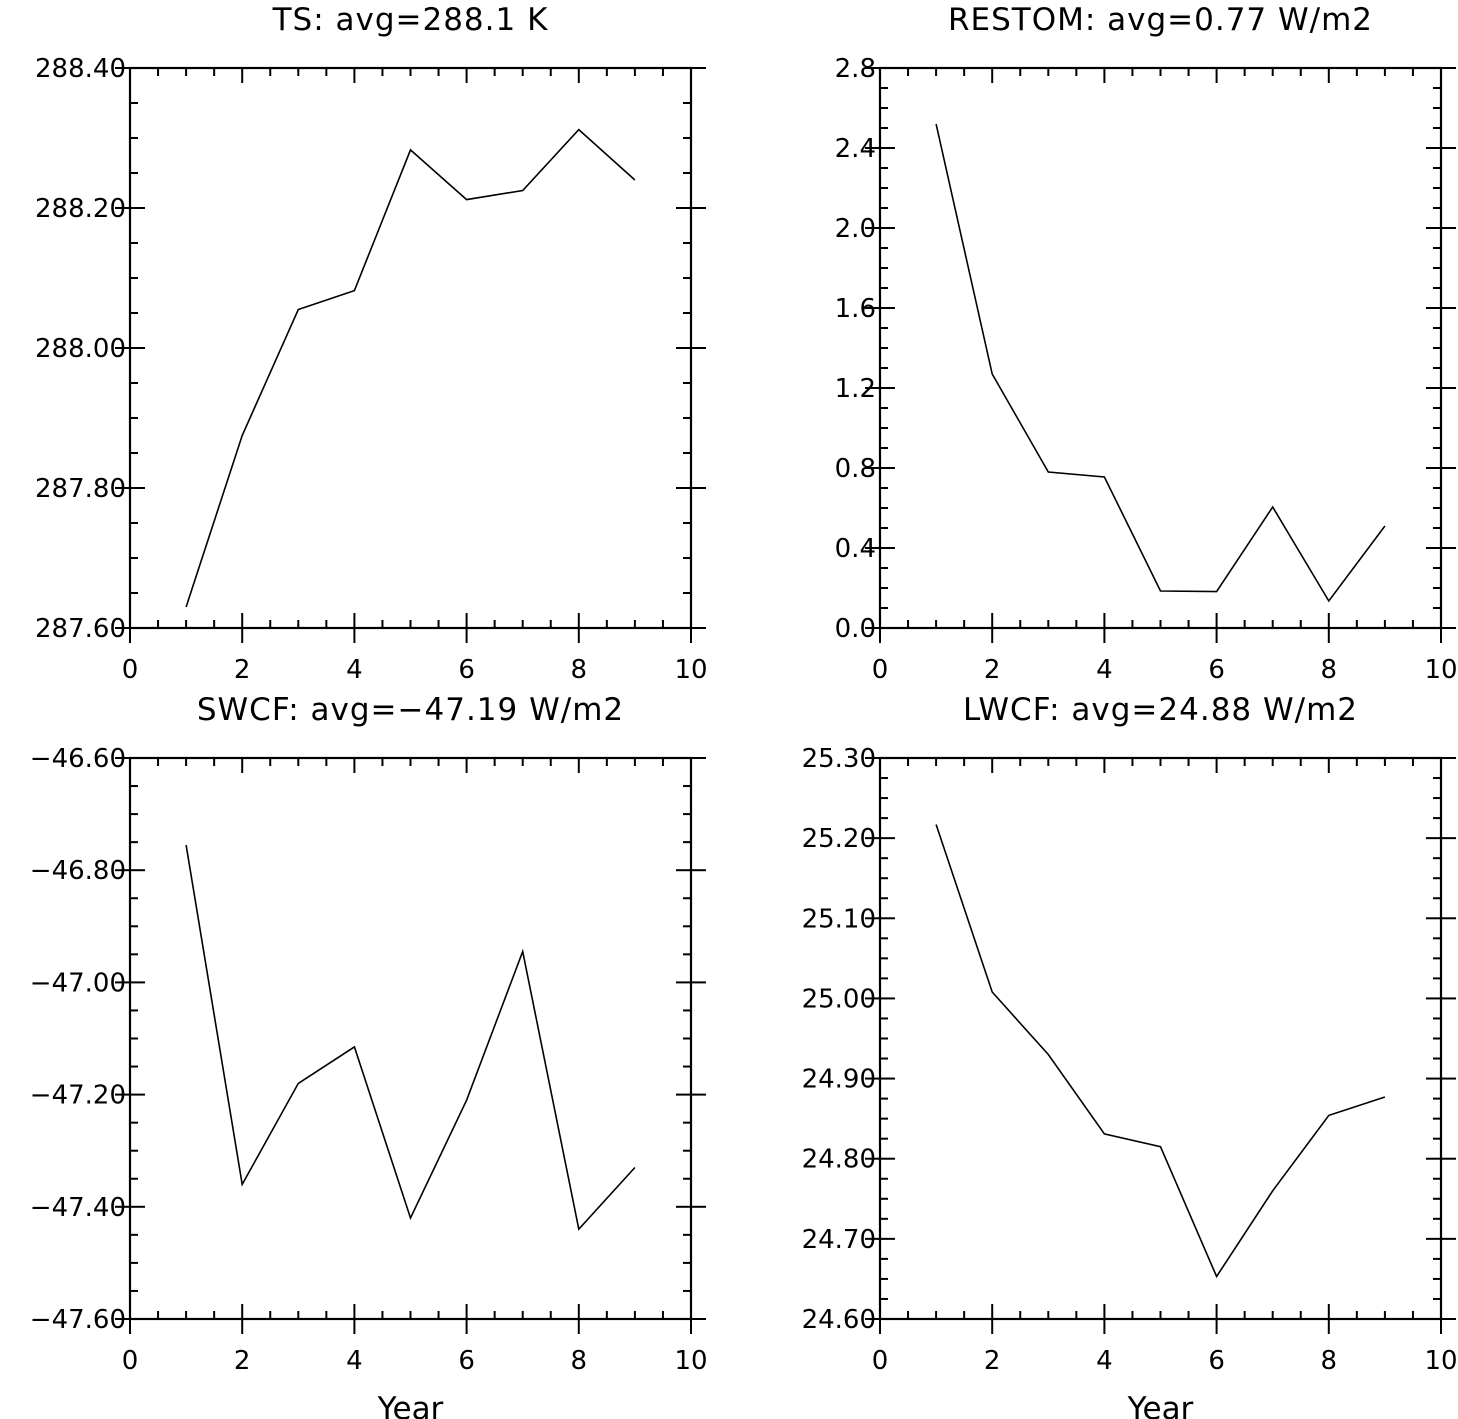 This screenshot has width=1458, height=1419. What do you see at coordinates (839, 1320) in the screenshot?
I see `lwcf-y-tick-label: 24.60` at bounding box center [839, 1320].